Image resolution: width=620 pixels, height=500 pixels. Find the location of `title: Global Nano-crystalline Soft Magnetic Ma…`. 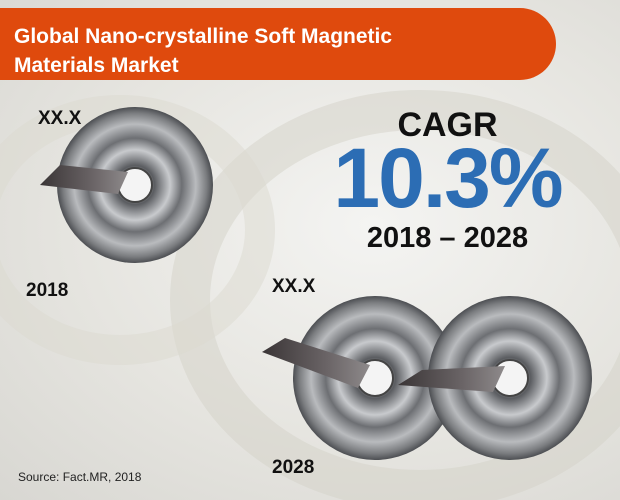

title: Global Nano-crystalline Soft Magnetic Ma… is located at coordinates (203, 51).